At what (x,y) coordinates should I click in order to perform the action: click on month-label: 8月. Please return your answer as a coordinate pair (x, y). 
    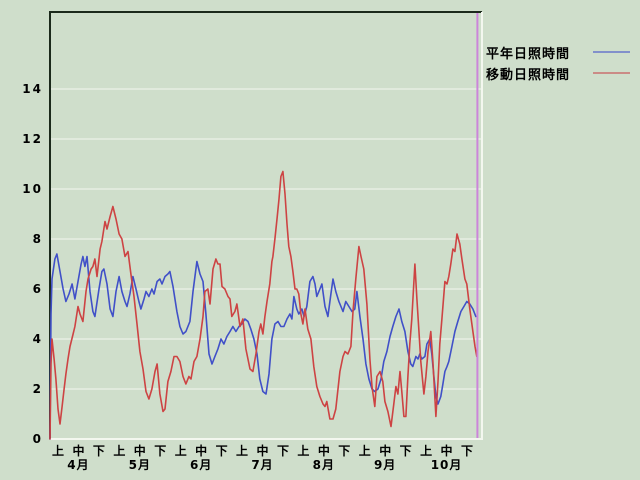
    Looking at the image, I should click on (324, 465).